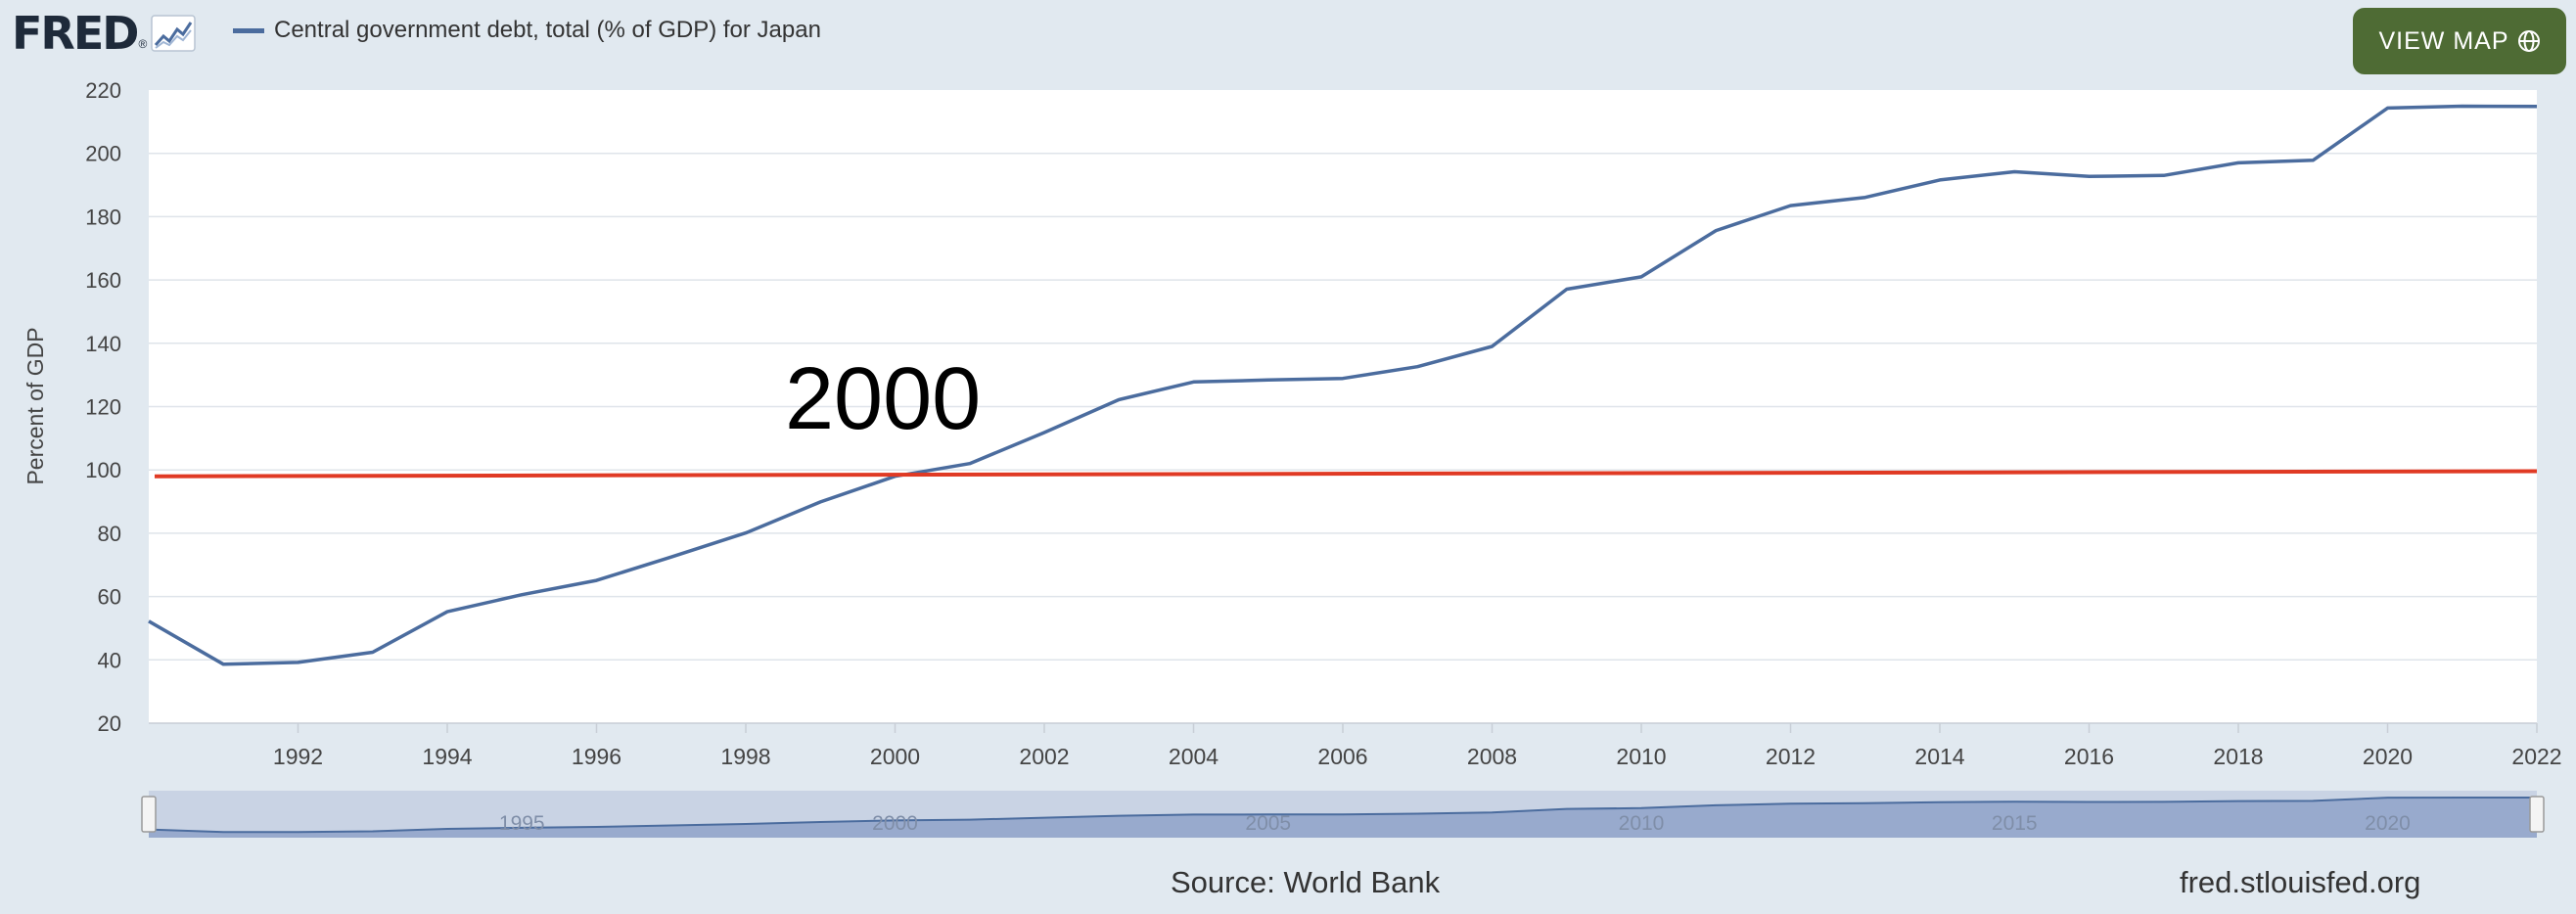  Describe the element at coordinates (1939, 756) in the screenshot. I see `x-tick-label: 2014` at that location.